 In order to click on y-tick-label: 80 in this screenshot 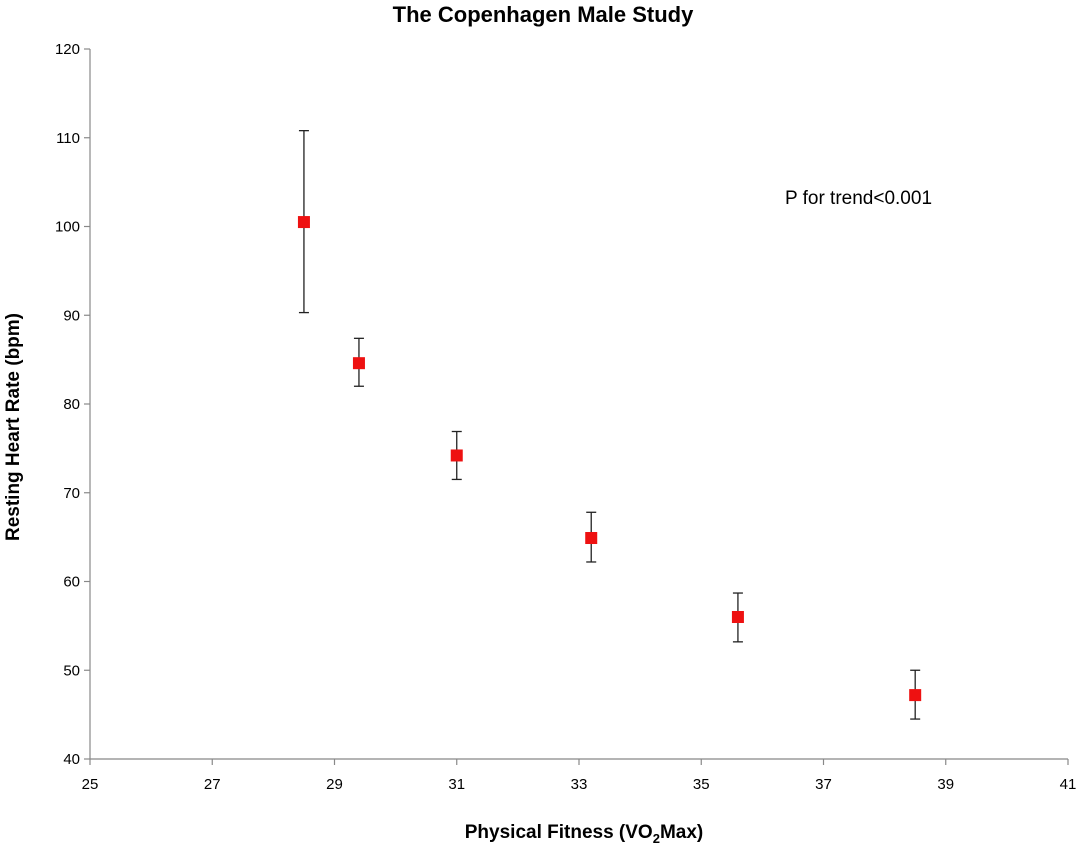, I will do `click(71, 404)`.